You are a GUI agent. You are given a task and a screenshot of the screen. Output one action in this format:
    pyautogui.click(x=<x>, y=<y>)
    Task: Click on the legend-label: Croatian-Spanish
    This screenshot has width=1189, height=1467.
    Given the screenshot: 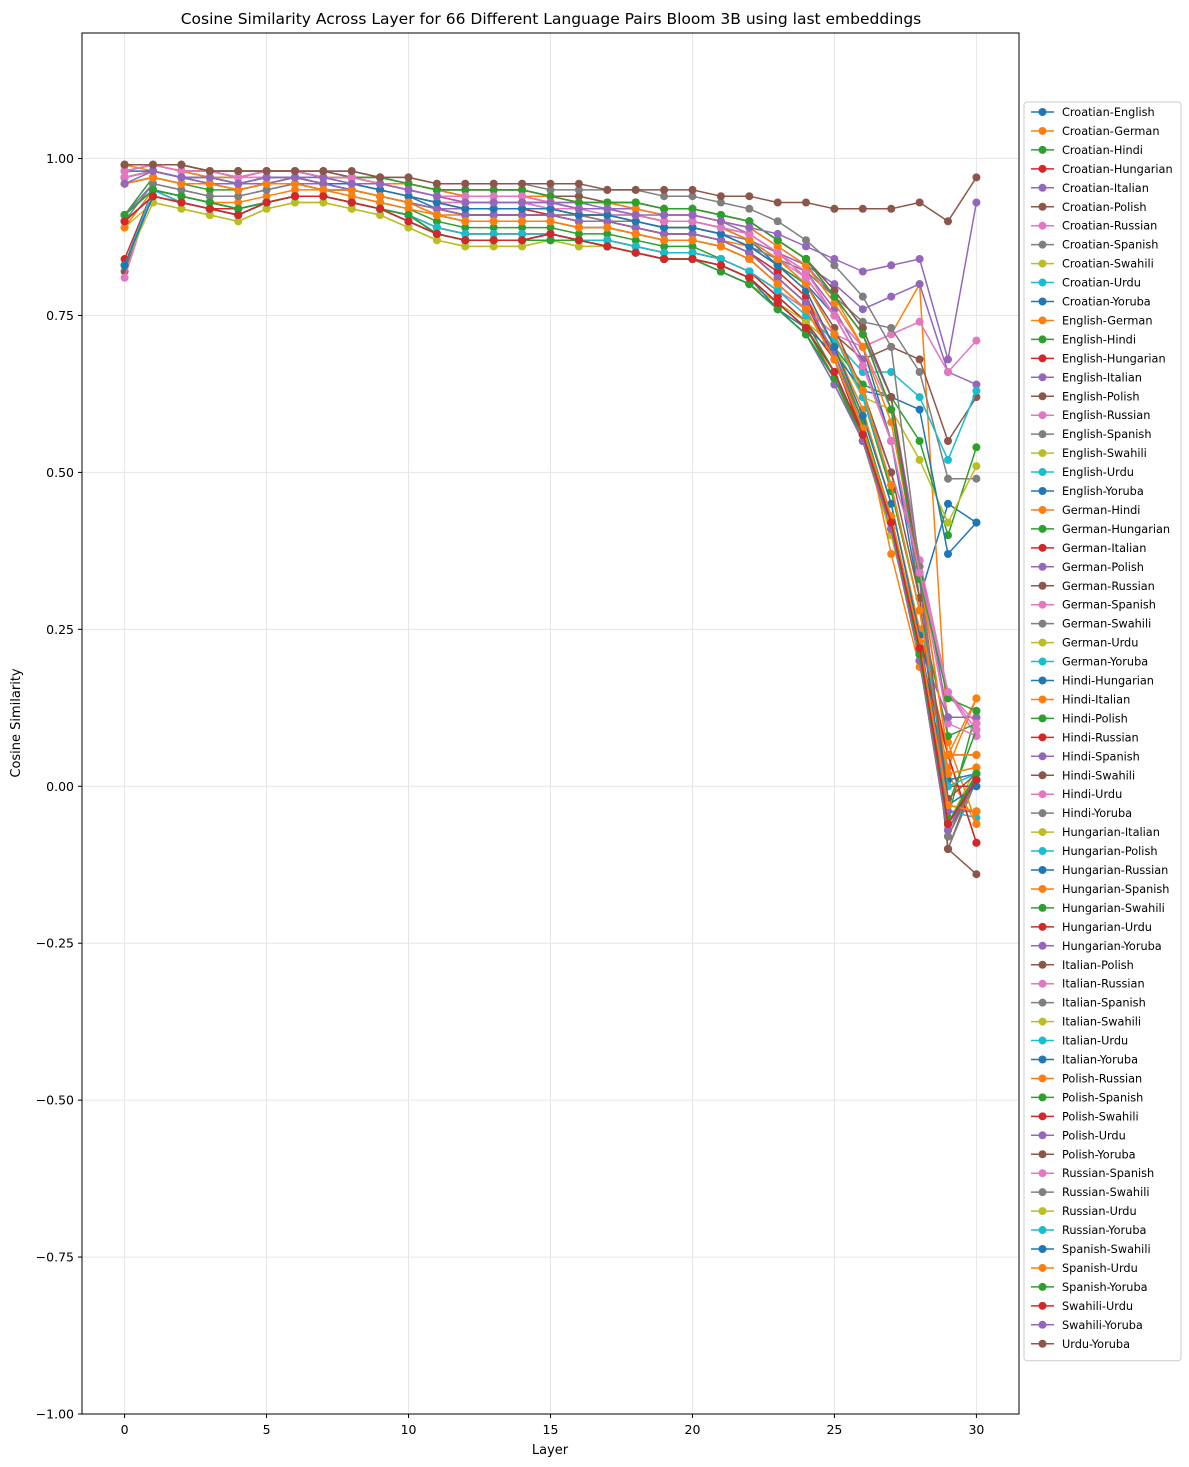 What is the action you would take?
    pyautogui.click(x=1110, y=245)
    